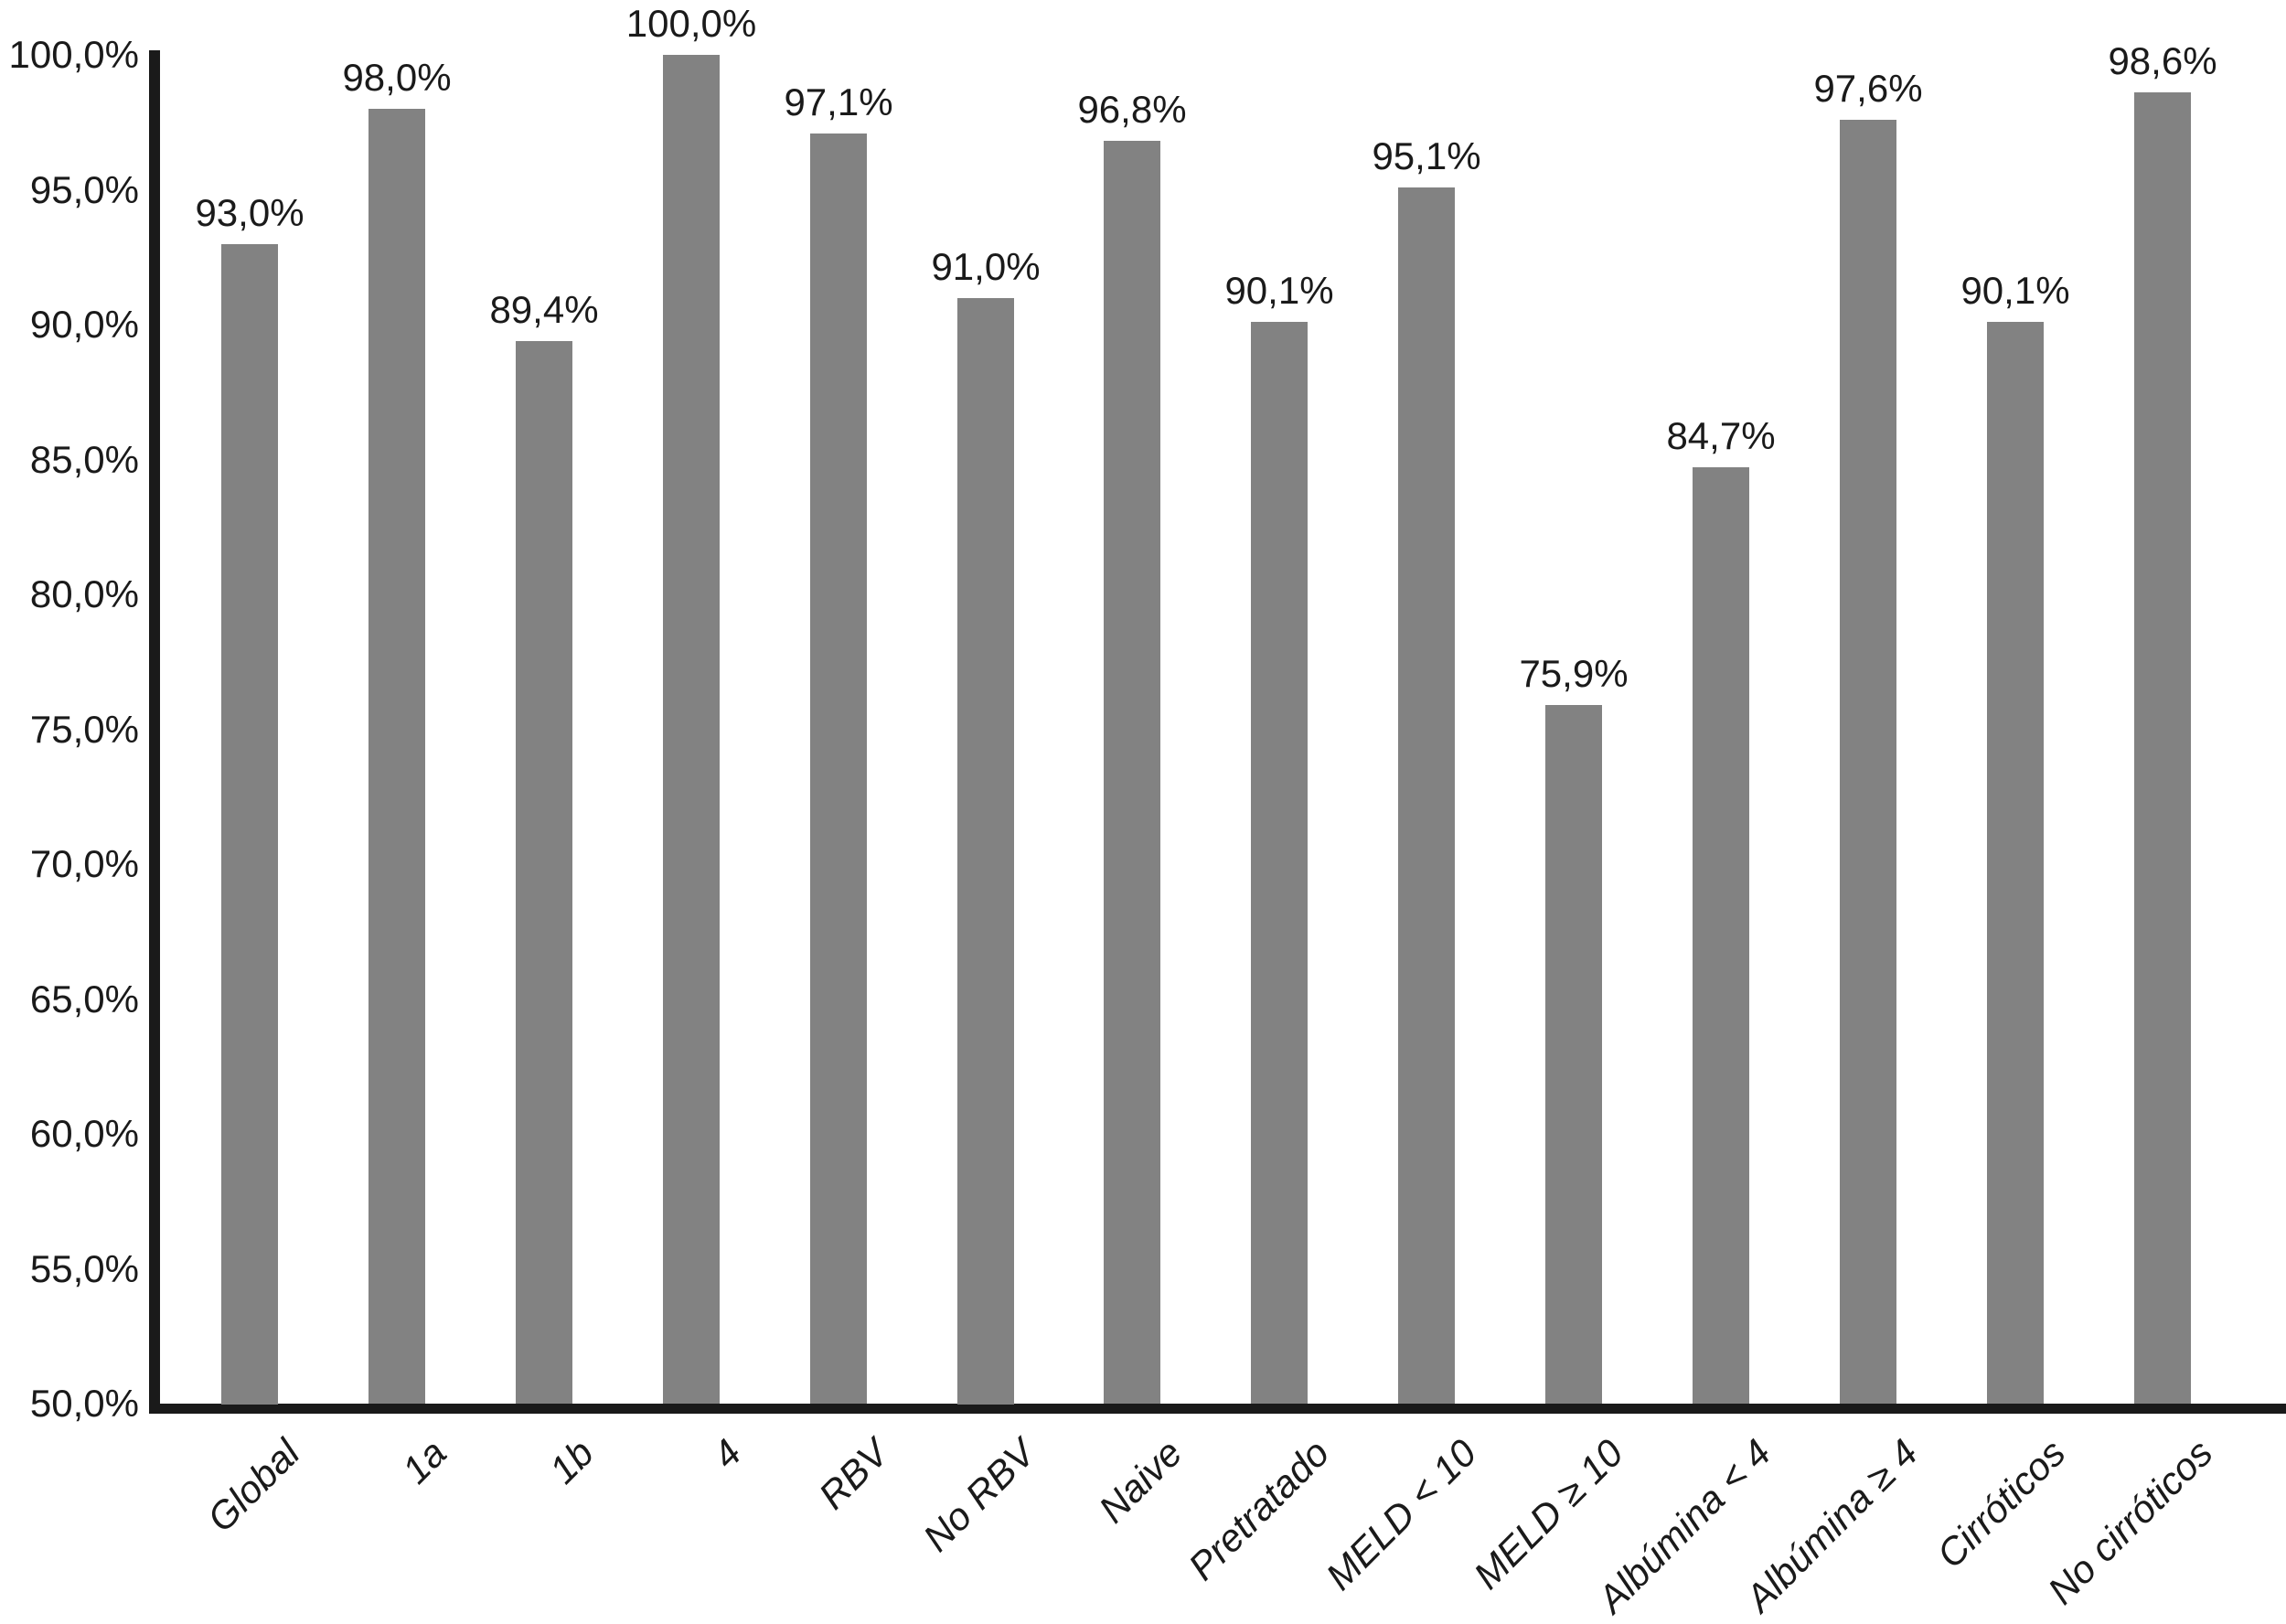 Image resolution: width=2286 pixels, height=1624 pixels. What do you see at coordinates (397, 77) in the screenshot?
I see `bar-value-label: 98,0%` at bounding box center [397, 77].